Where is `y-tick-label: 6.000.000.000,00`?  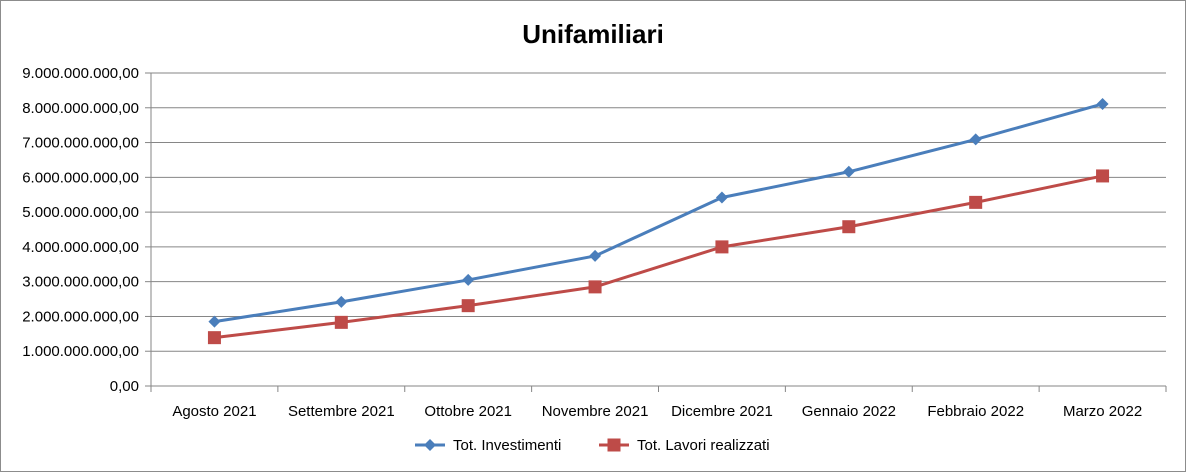 y-tick-label: 6.000.000.000,00 is located at coordinates (80, 177).